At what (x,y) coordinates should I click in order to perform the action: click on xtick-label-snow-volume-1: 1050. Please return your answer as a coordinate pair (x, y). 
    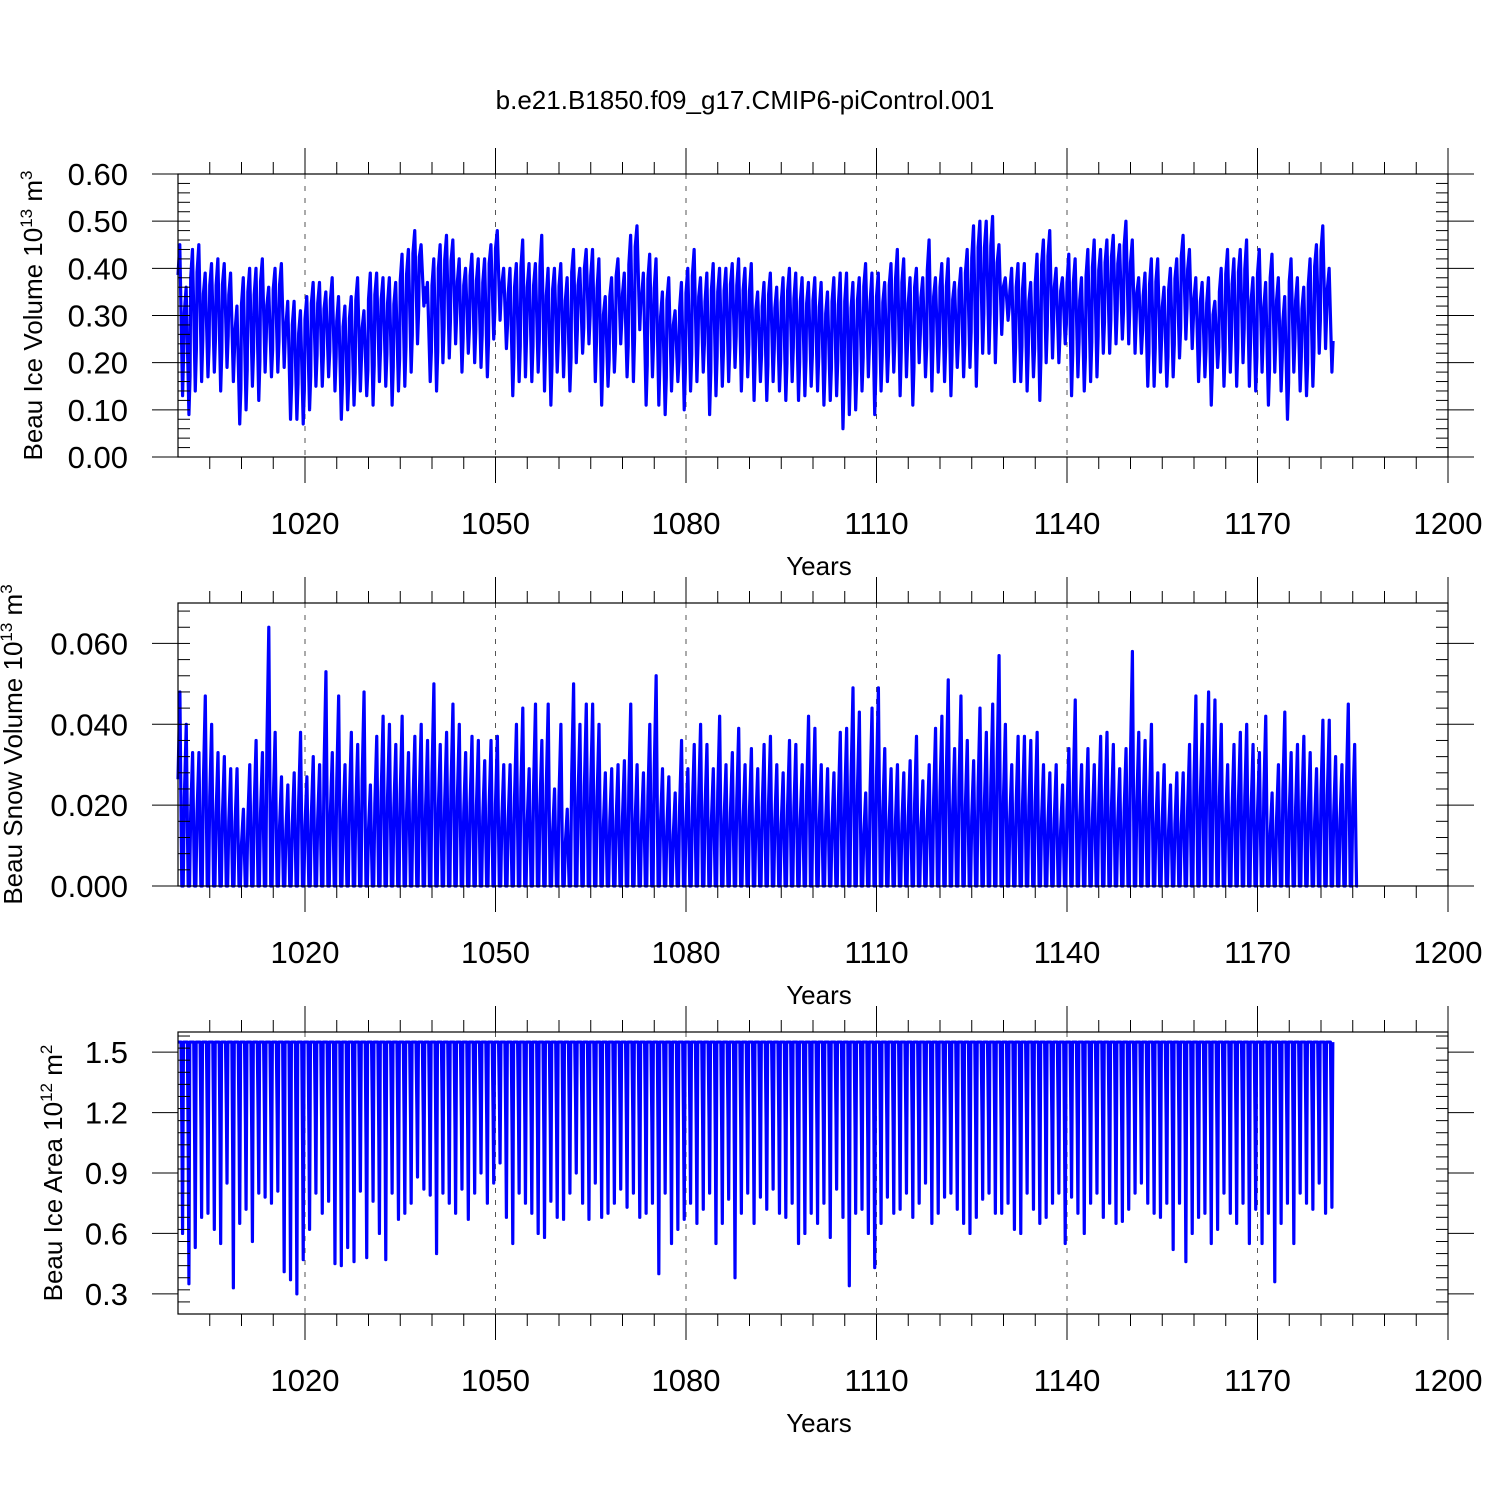
    Looking at the image, I should click on (495, 952).